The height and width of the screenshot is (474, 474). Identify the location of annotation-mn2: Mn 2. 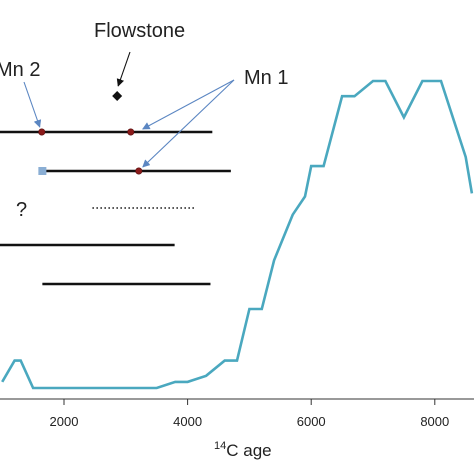
(20, 70).